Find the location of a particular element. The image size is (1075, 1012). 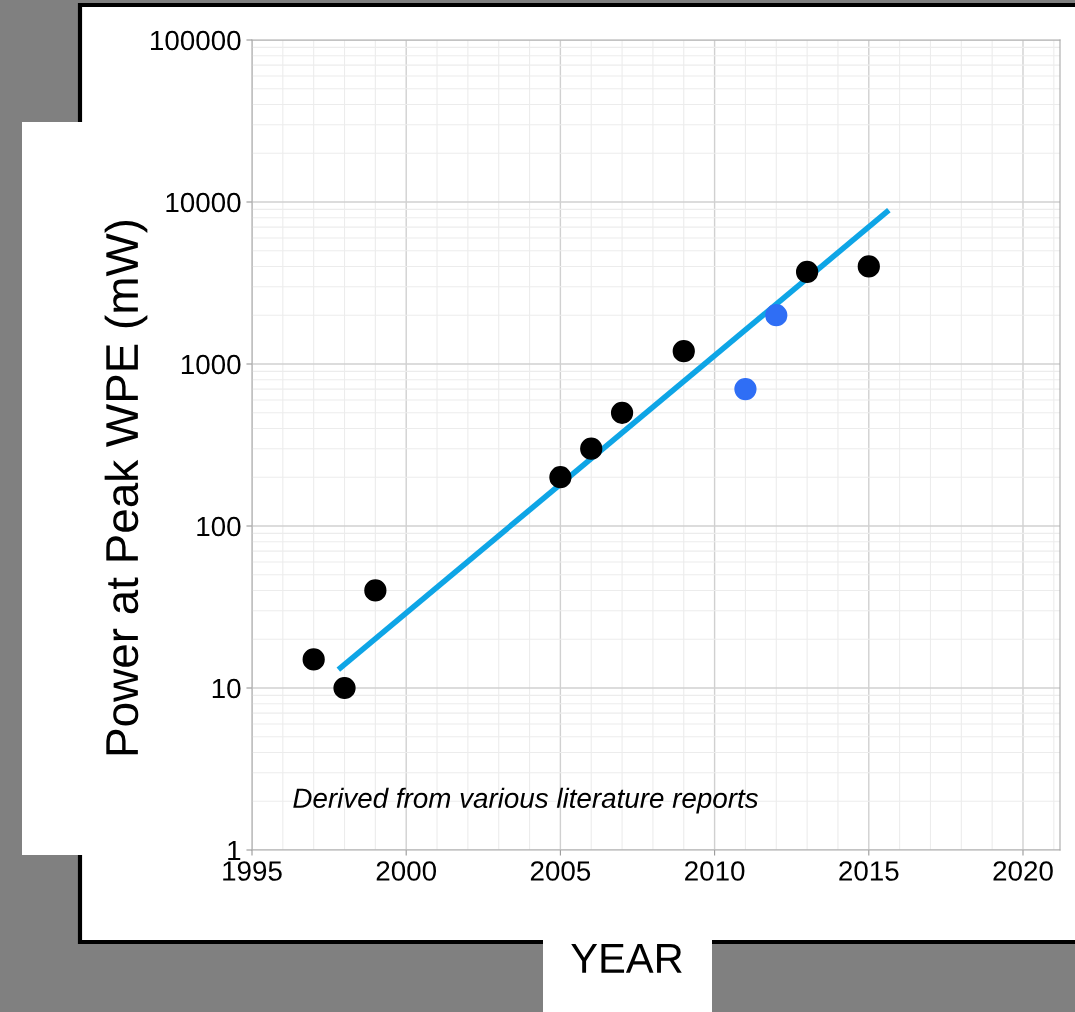

y-tick-label: 100 is located at coordinates (219, 526).